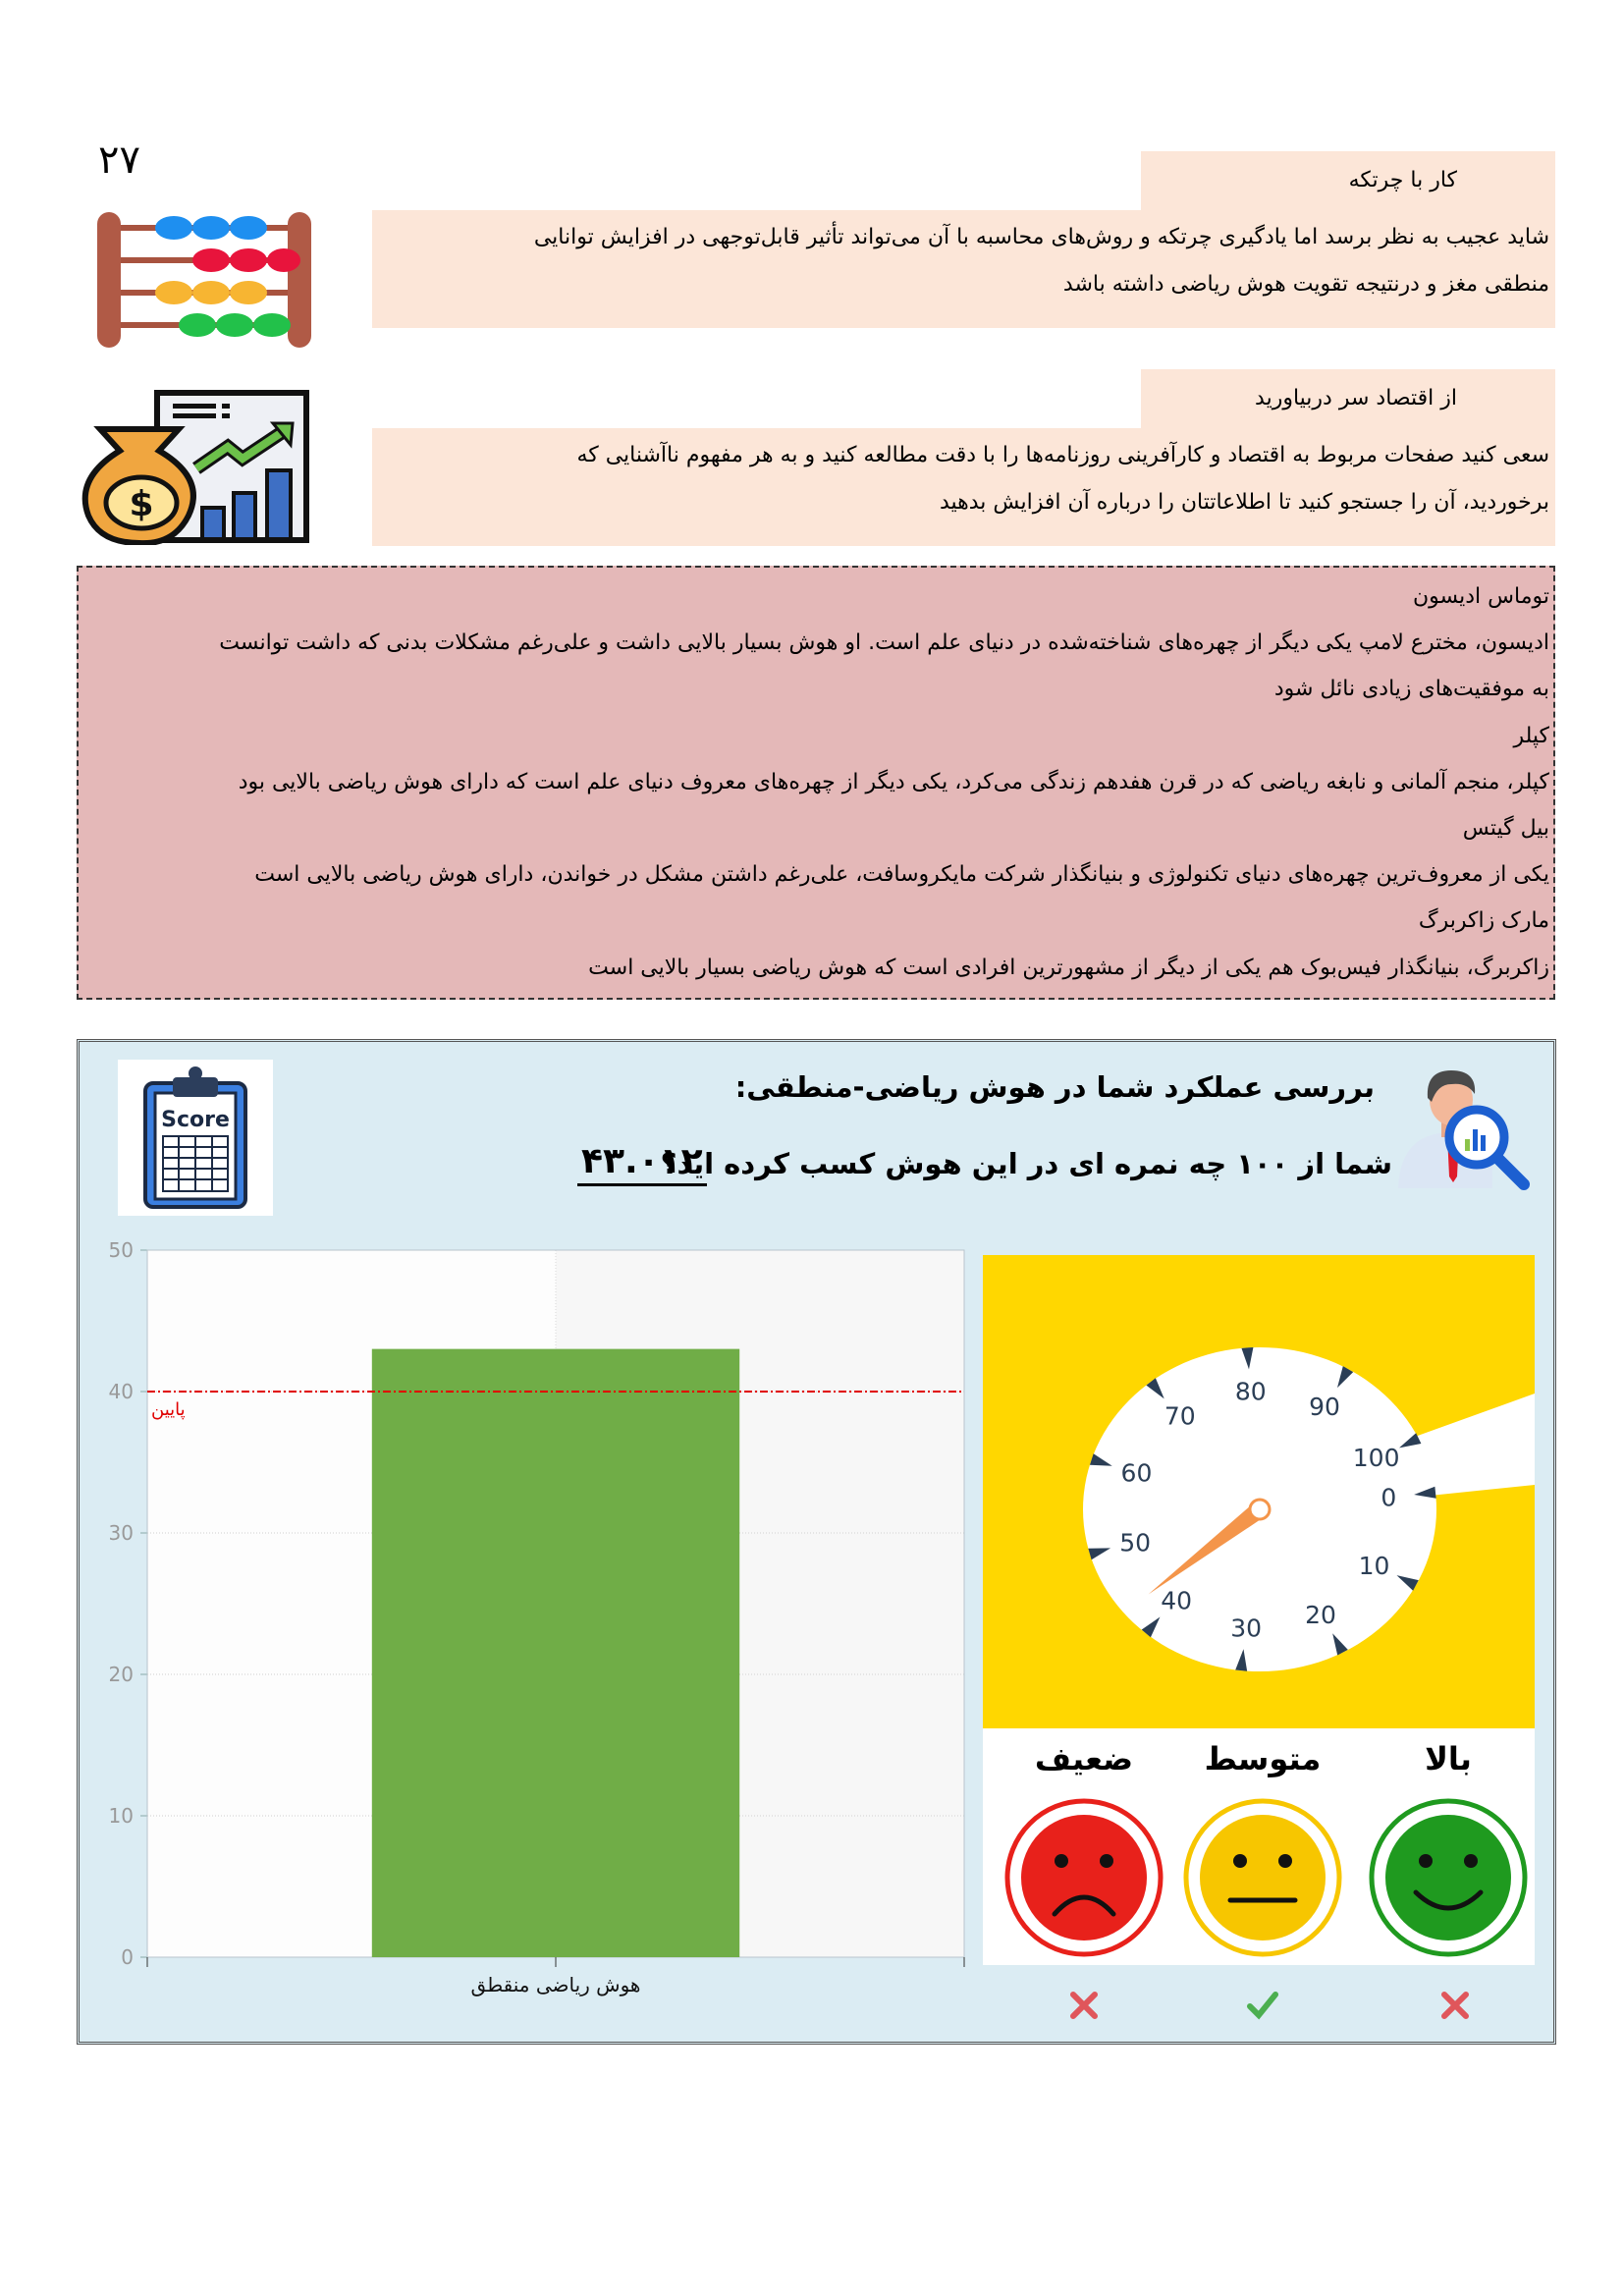  Describe the element at coordinates (1259, 1491) in the screenshot. I see `score-gauge: 0 10 20 30 40 50 60 70 80 90 100` at that location.